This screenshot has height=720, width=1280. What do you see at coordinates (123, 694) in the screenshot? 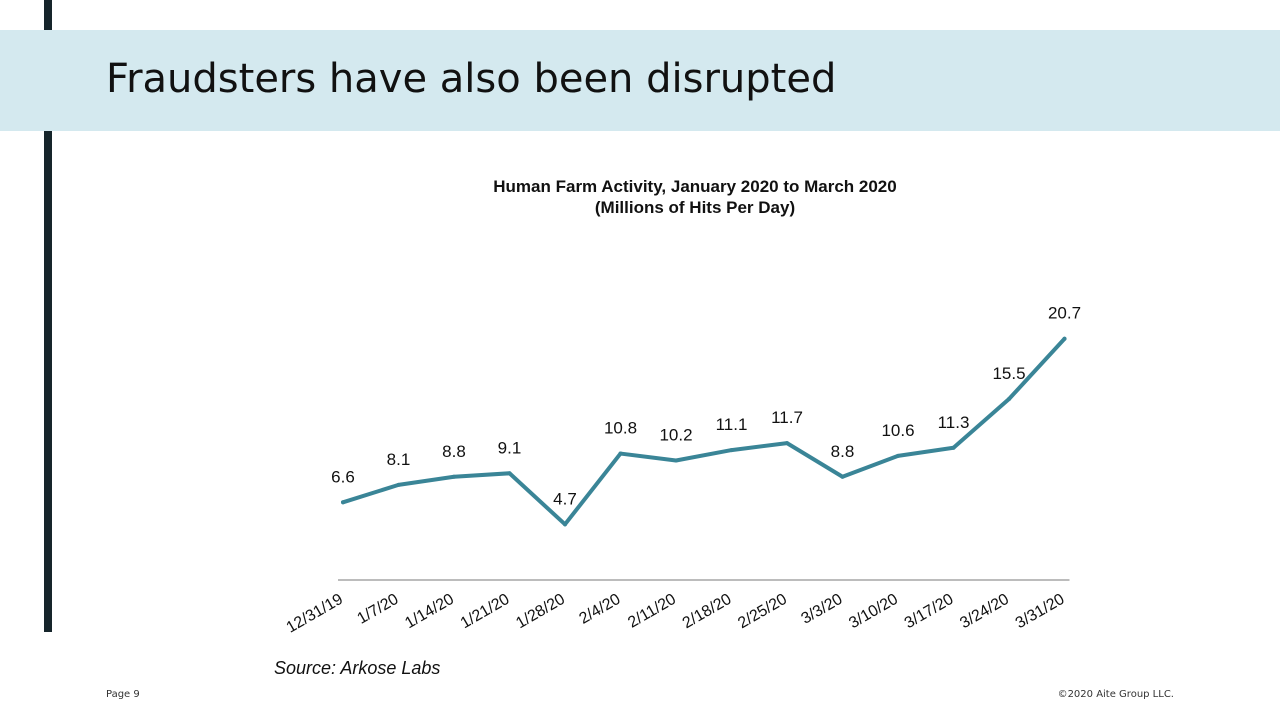
I see `page-number: Page 9` at bounding box center [123, 694].